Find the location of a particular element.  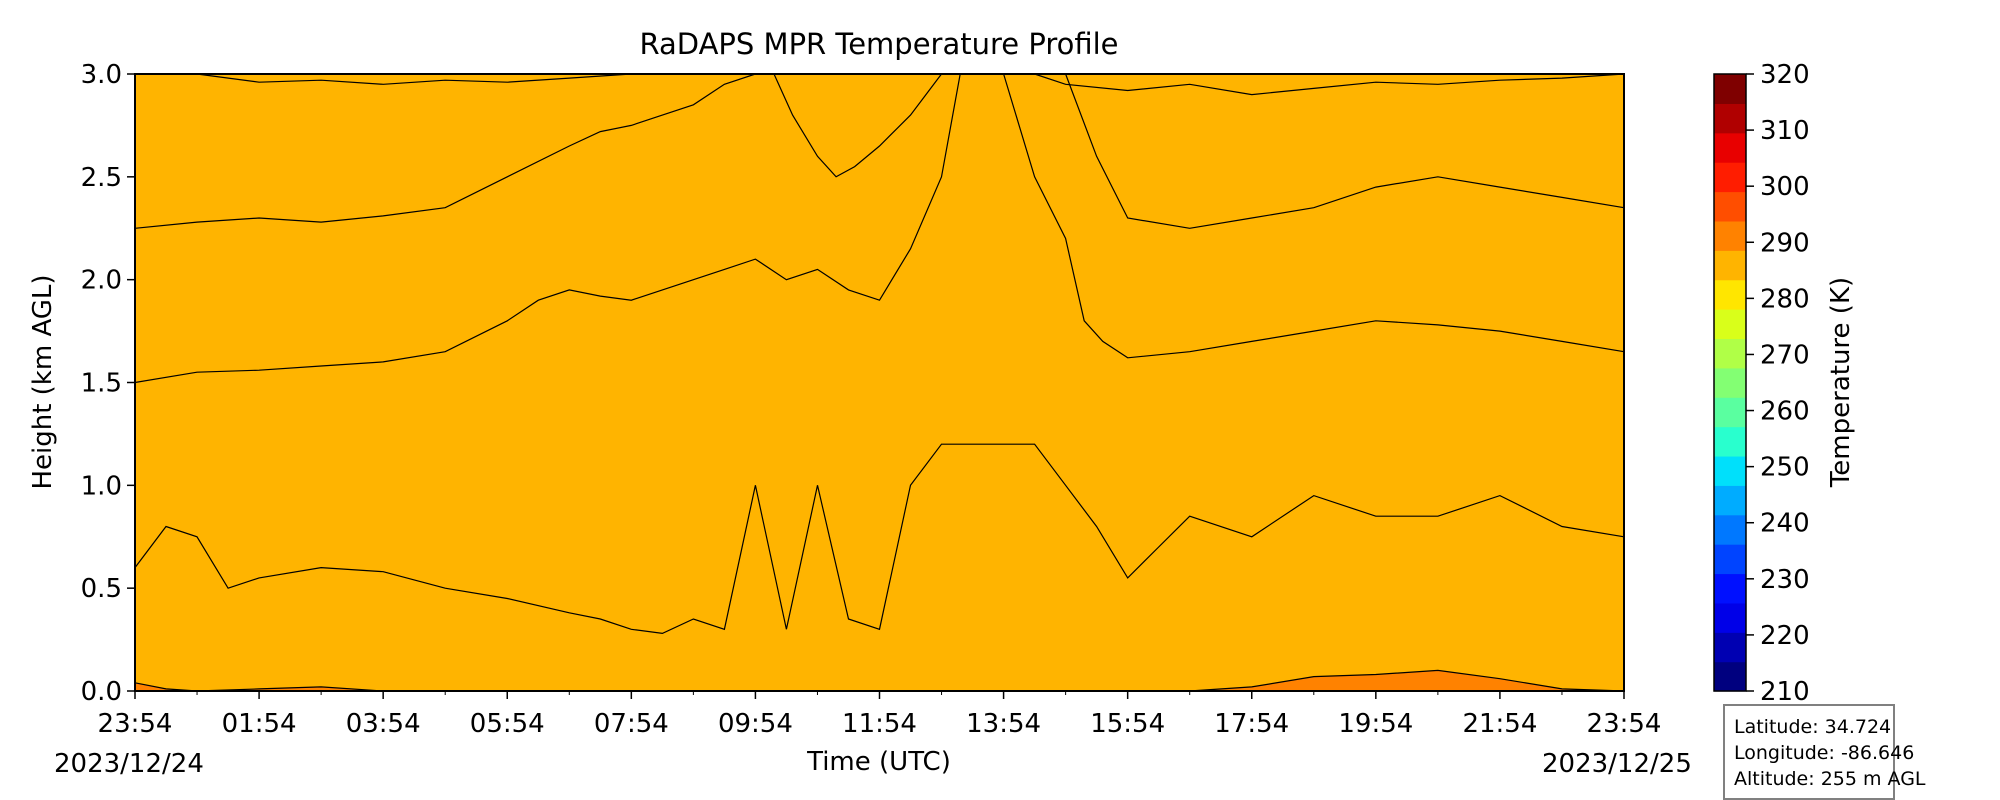

y-tick-label: 2.0 is located at coordinates (101, 281).